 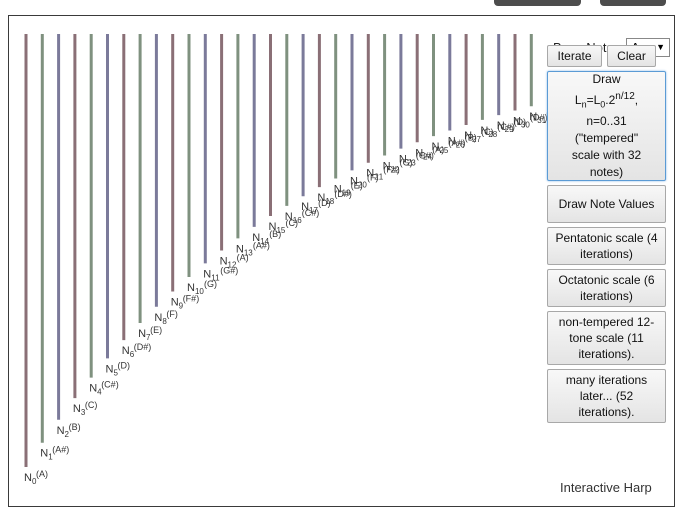 I want to click on note-name-25: (A#), so click(x=457, y=143).